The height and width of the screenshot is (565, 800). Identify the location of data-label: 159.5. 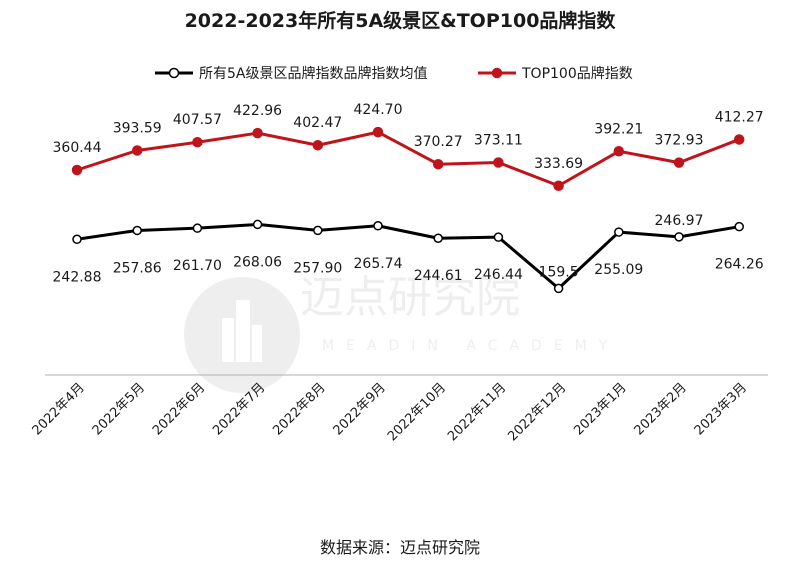
(559, 272).